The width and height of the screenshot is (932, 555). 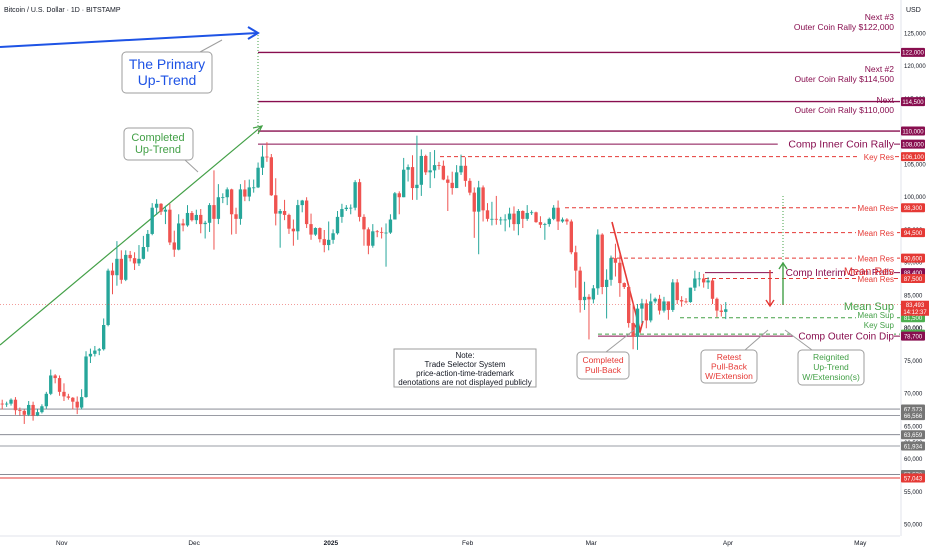 I want to click on retest-box, so click(x=729, y=366).